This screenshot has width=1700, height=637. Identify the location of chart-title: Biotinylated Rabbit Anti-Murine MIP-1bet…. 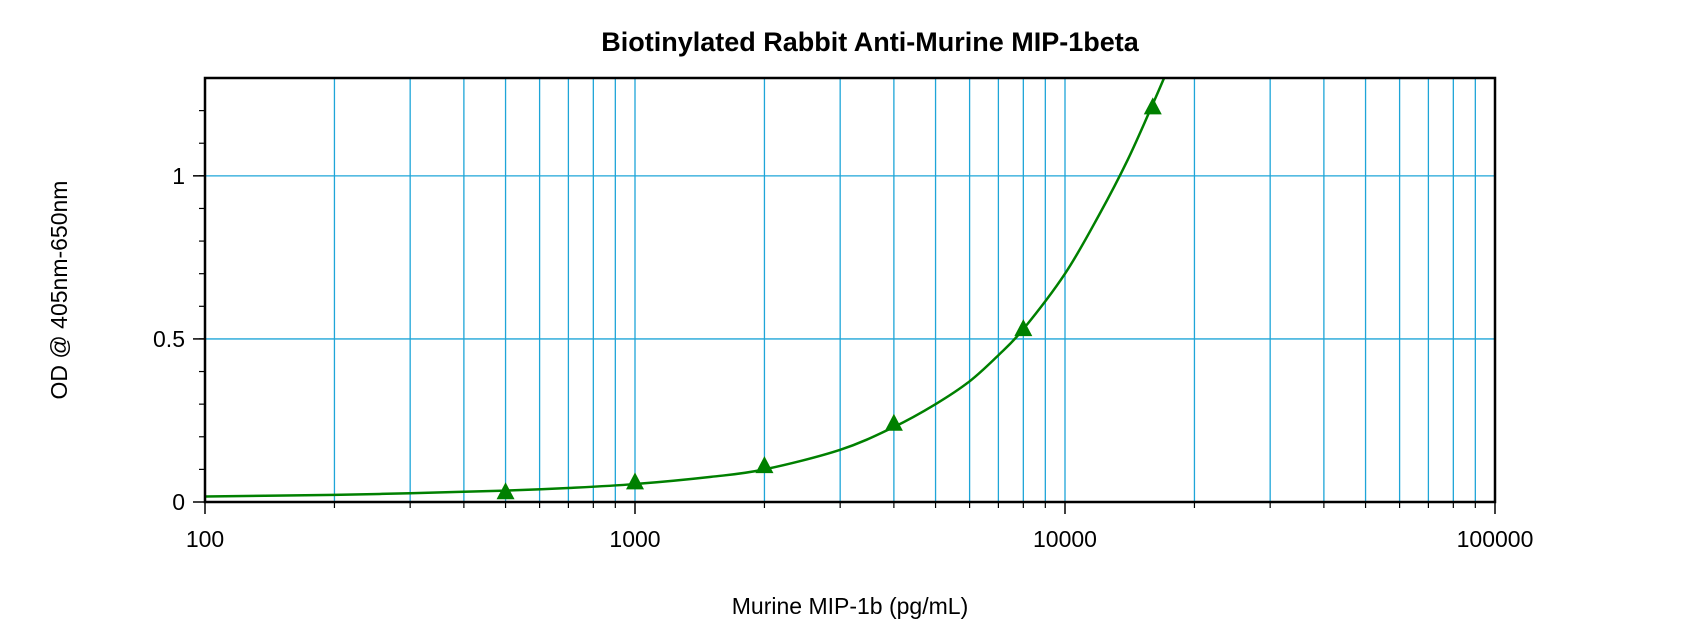
(870, 42).